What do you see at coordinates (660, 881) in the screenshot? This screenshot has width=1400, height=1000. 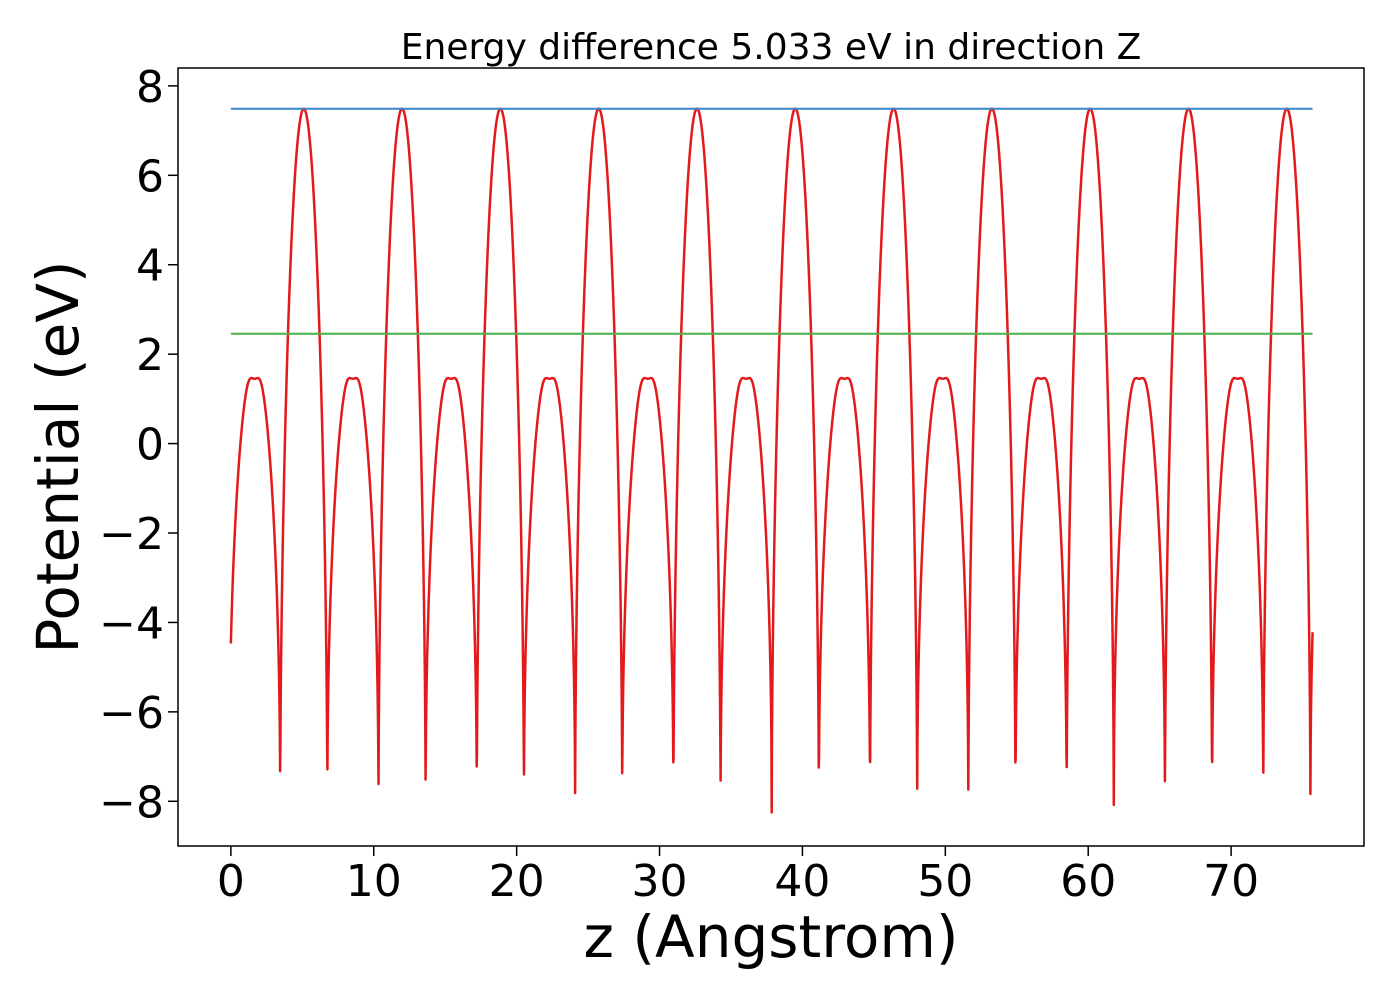 I see `x-tick-label: 30` at bounding box center [660, 881].